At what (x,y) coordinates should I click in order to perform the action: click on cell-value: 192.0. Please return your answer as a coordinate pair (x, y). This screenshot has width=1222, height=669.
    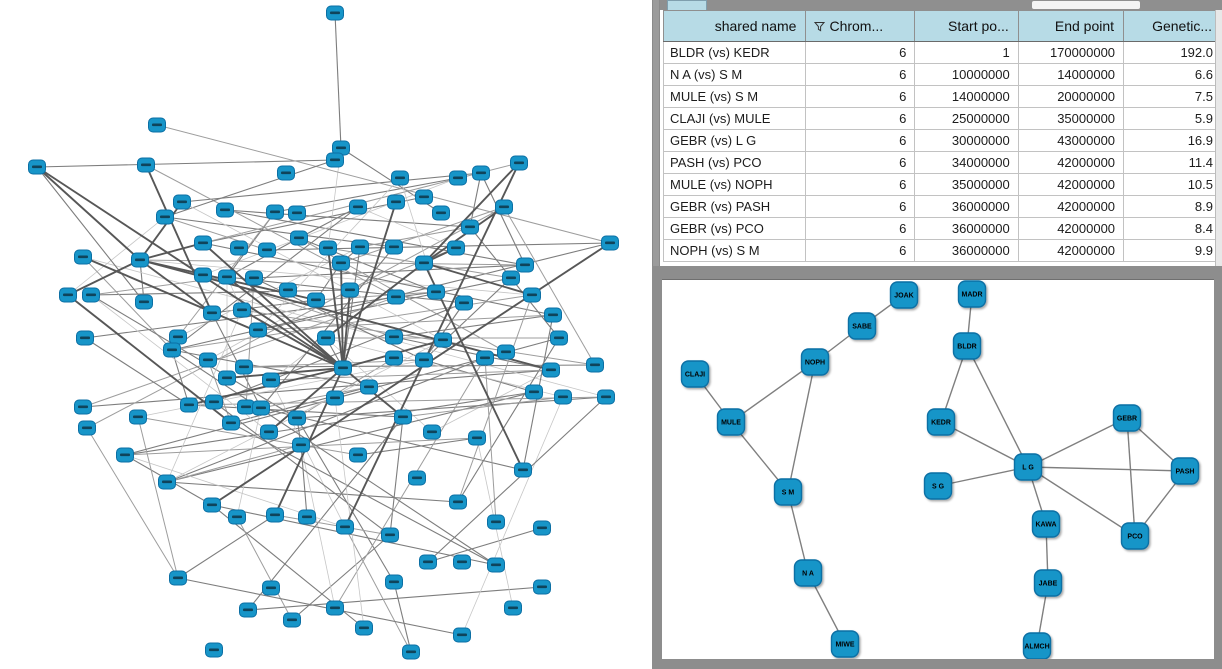
    Looking at the image, I should click on (1172, 52).